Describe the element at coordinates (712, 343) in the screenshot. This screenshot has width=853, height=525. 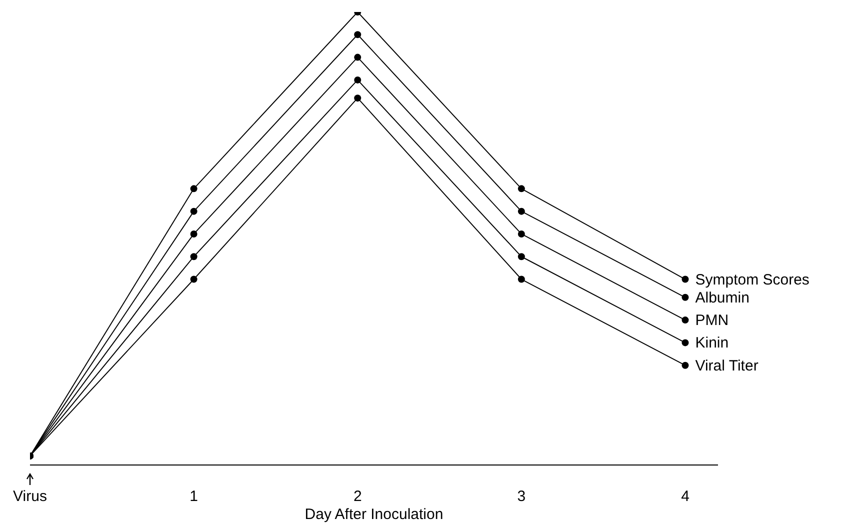
I see `series-label: Kinin` at that location.